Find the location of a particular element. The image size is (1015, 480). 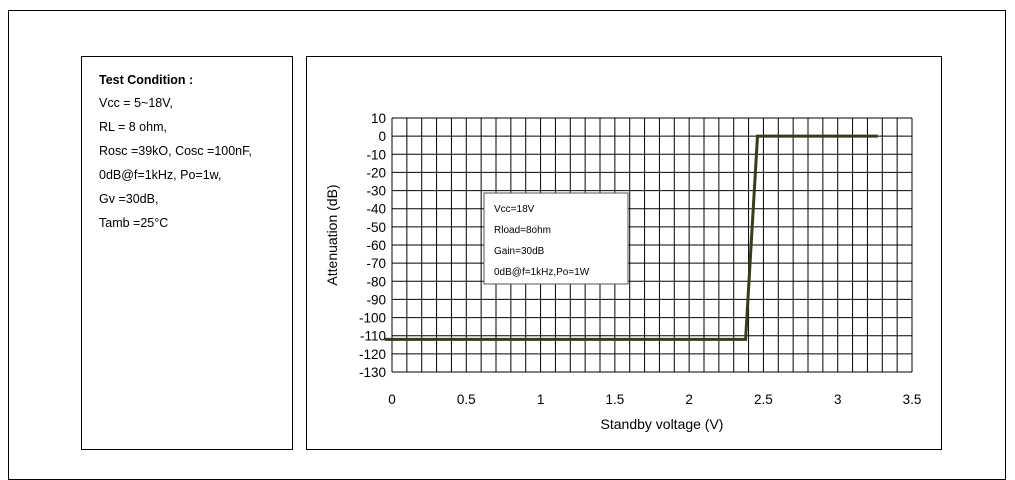

condition-vcc: Vcc = 5~18V, is located at coordinates (136, 103).